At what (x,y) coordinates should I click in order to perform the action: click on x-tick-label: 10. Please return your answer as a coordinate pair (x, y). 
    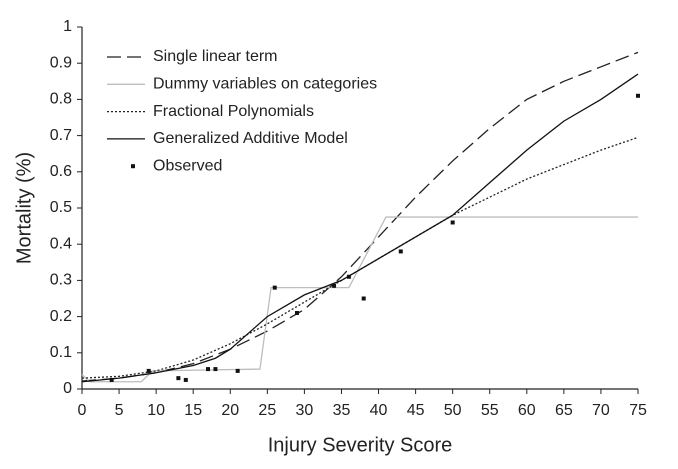
    Looking at the image, I should click on (156, 410).